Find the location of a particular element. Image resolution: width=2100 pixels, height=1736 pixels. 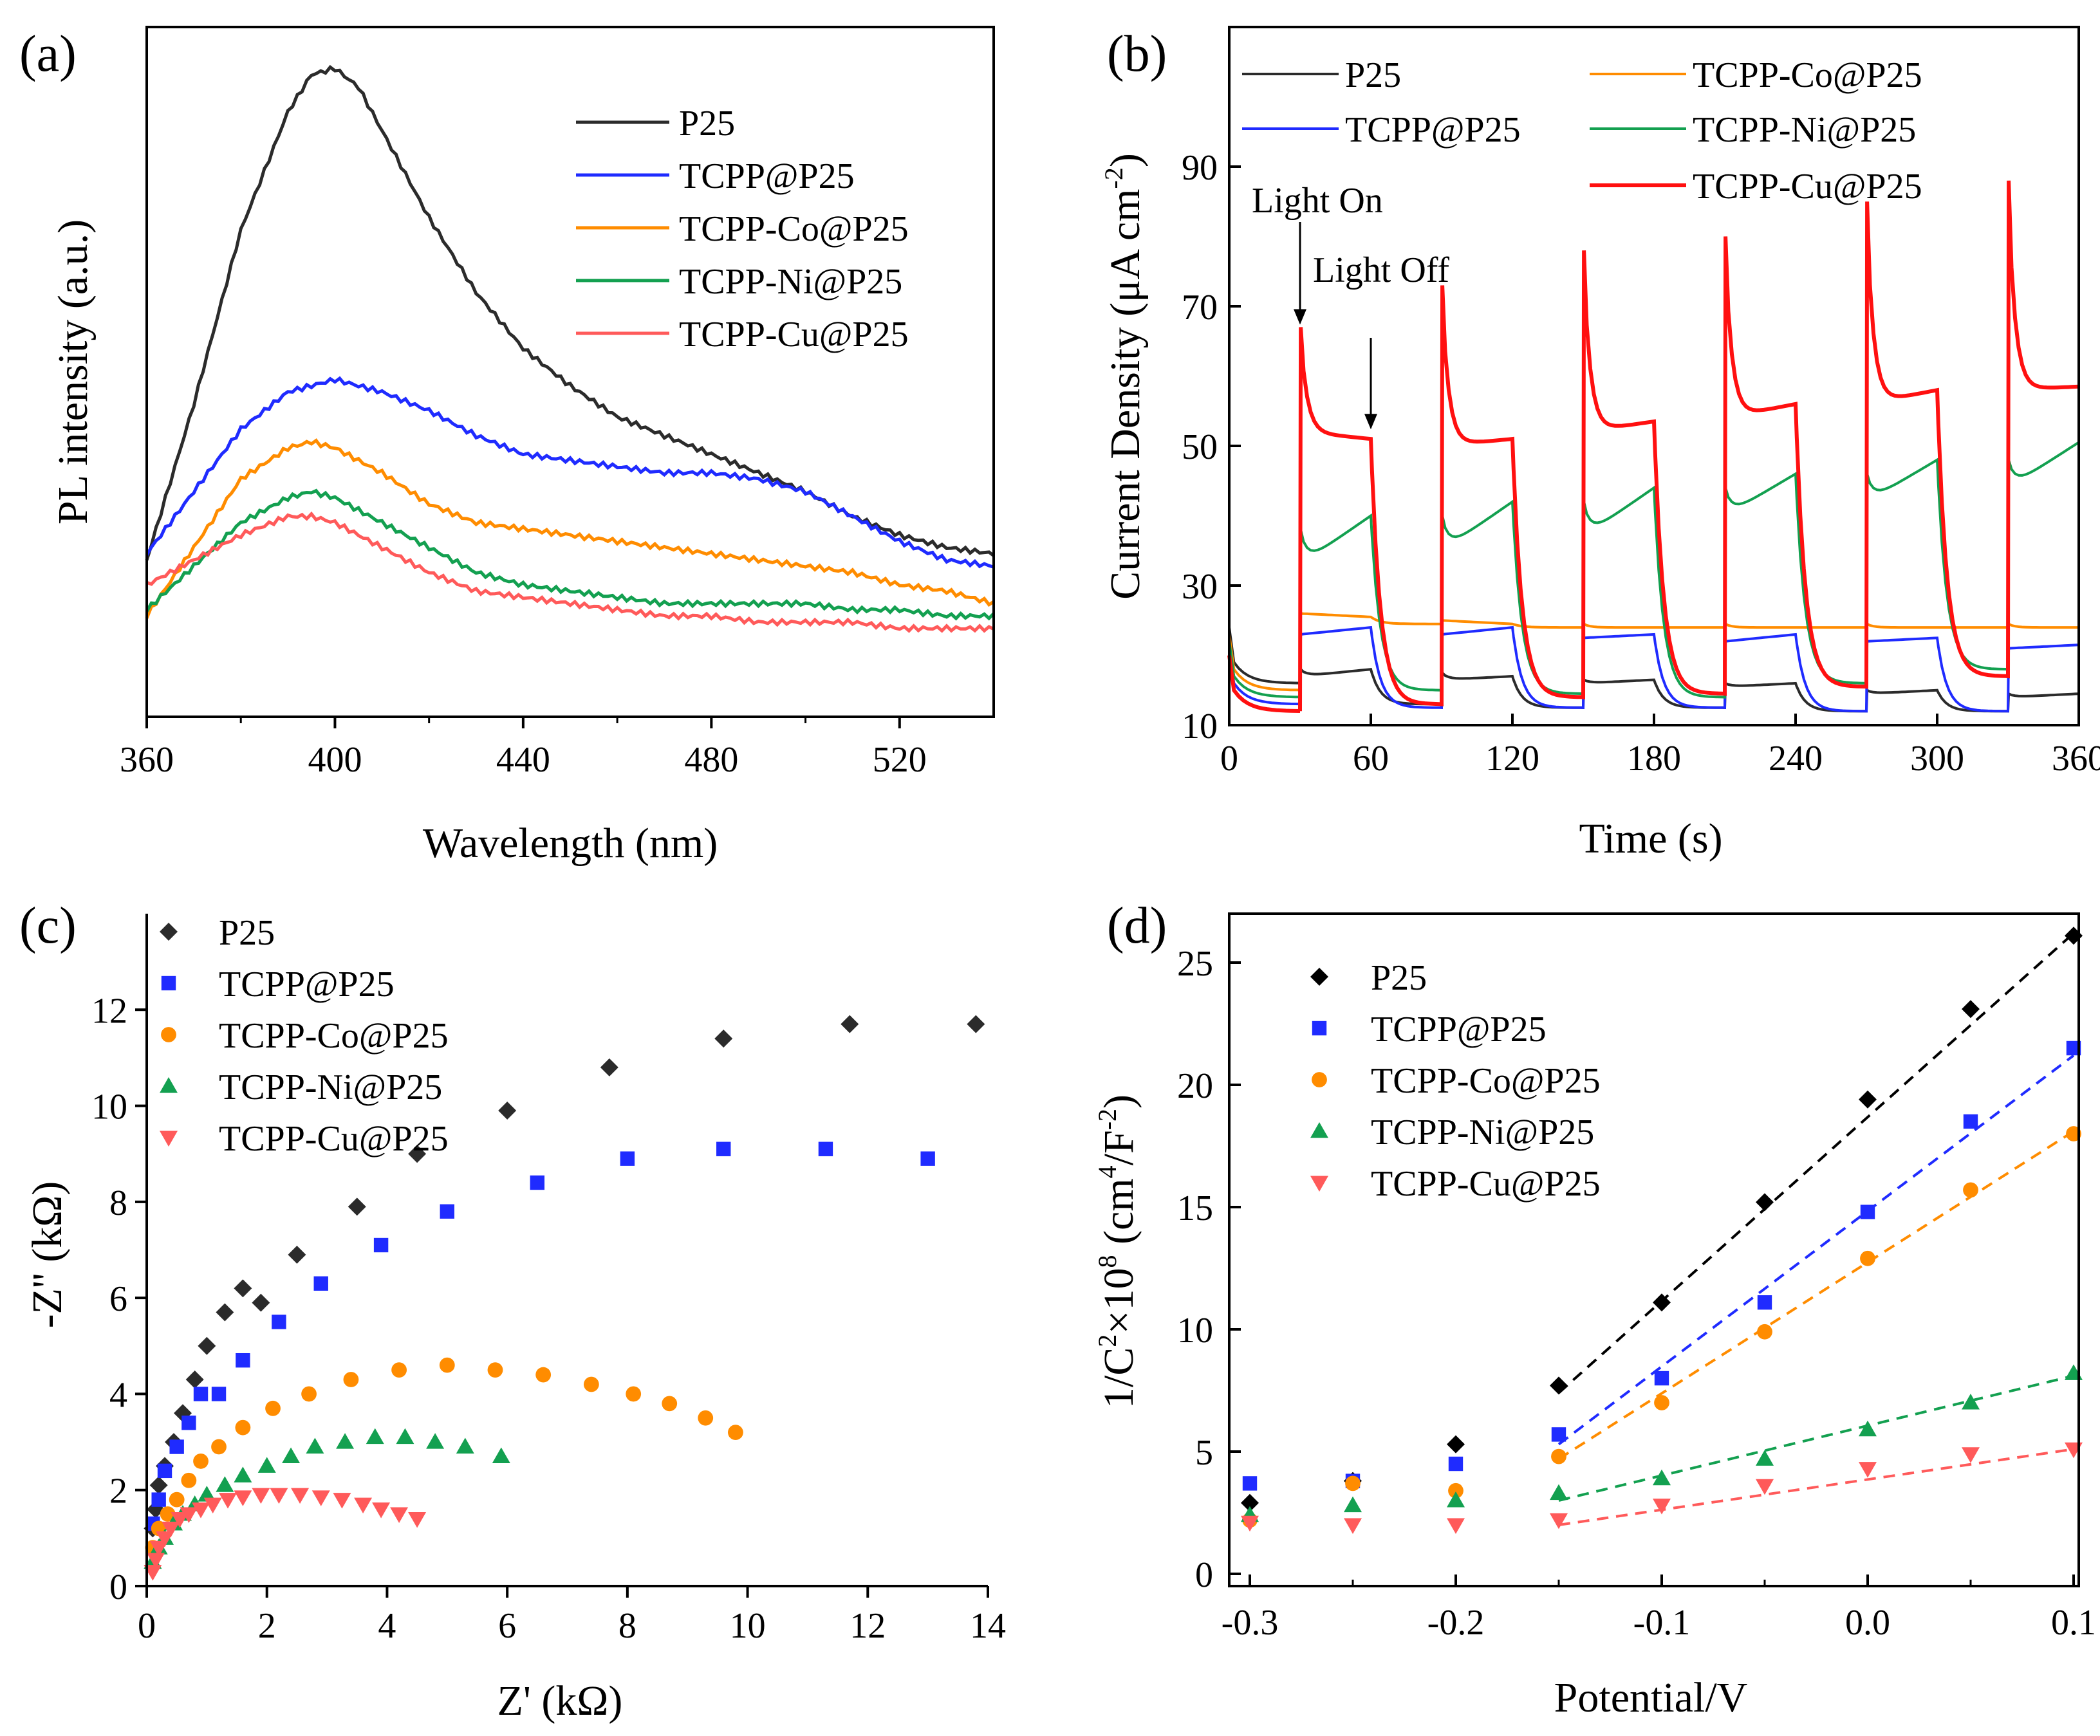

x-tick-label-2: -0.1 is located at coordinates (1662, 1623).